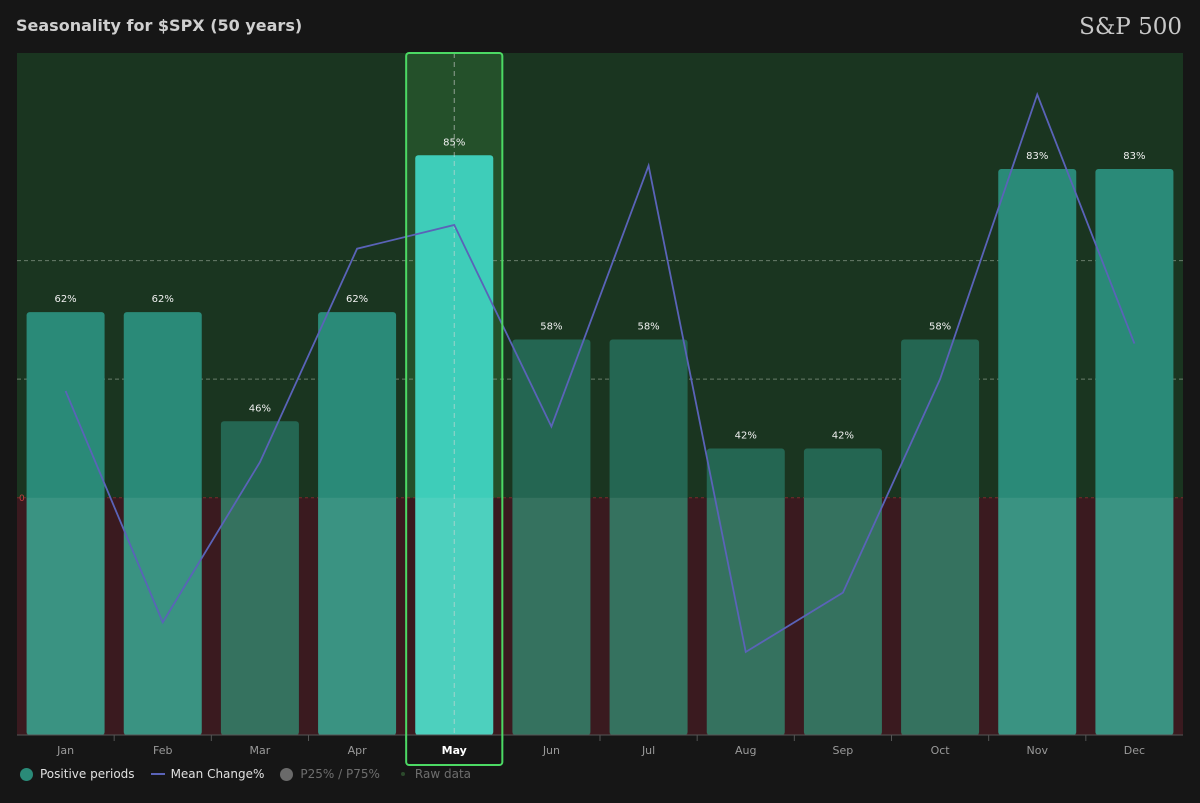 The height and width of the screenshot is (803, 1200). What do you see at coordinates (648, 616) in the screenshot?
I see `bar-lower-jul` at bounding box center [648, 616].